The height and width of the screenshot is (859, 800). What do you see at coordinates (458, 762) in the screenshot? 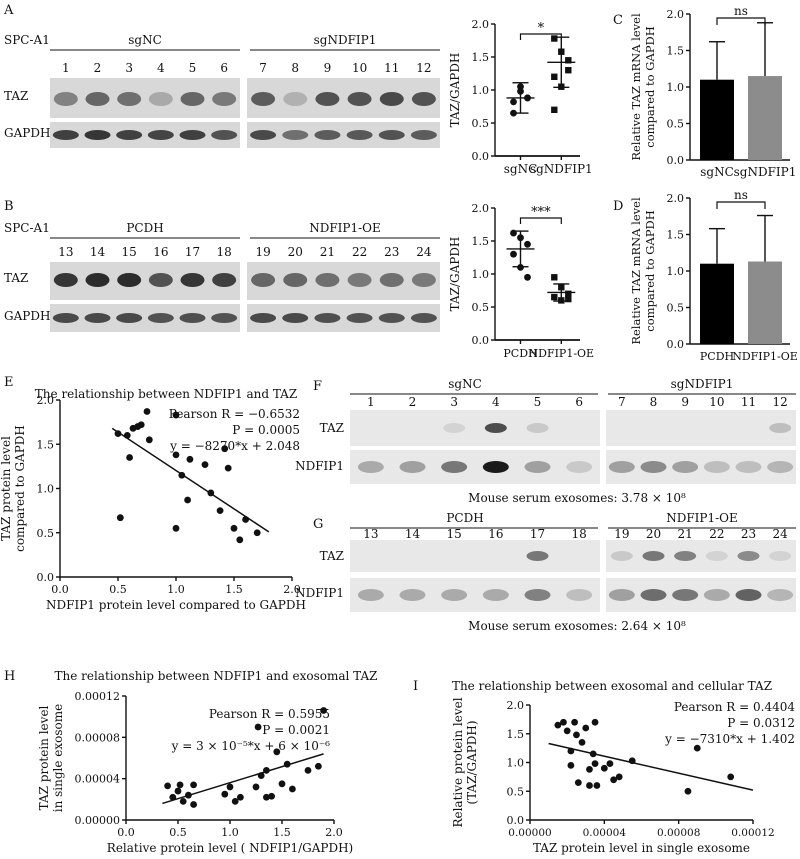
I see `i-scatter-ylabel-line1: Relative protein level` at bounding box center [458, 762].